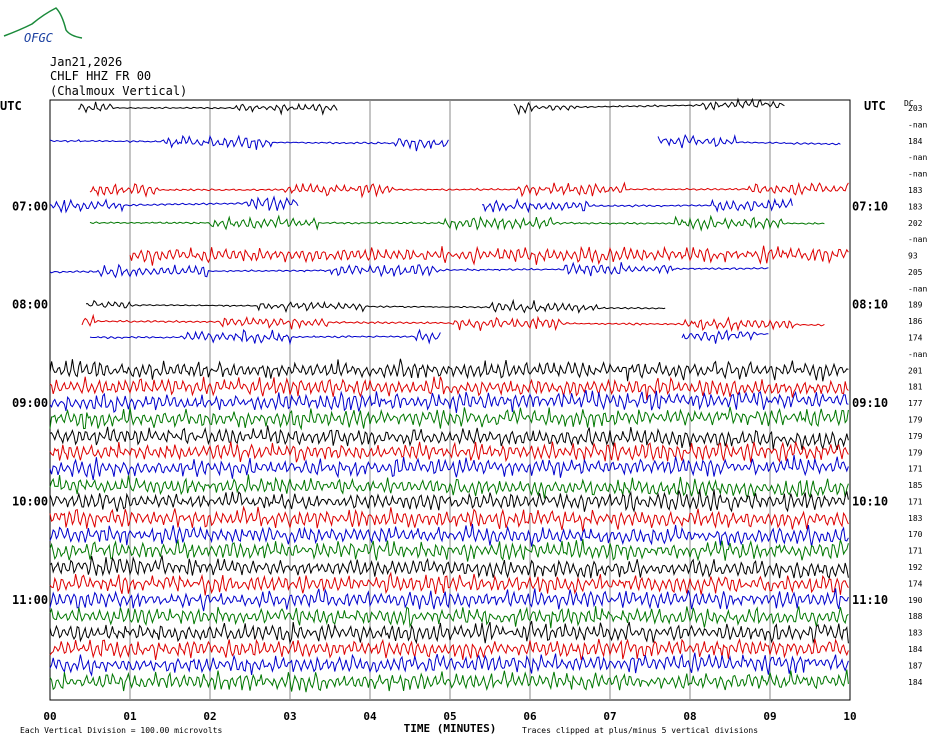 Image resolution: width=930 pixels, height=744 pixels. What do you see at coordinates (915, 534) in the screenshot?
I see `dc-value: 170` at bounding box center [915, 534].